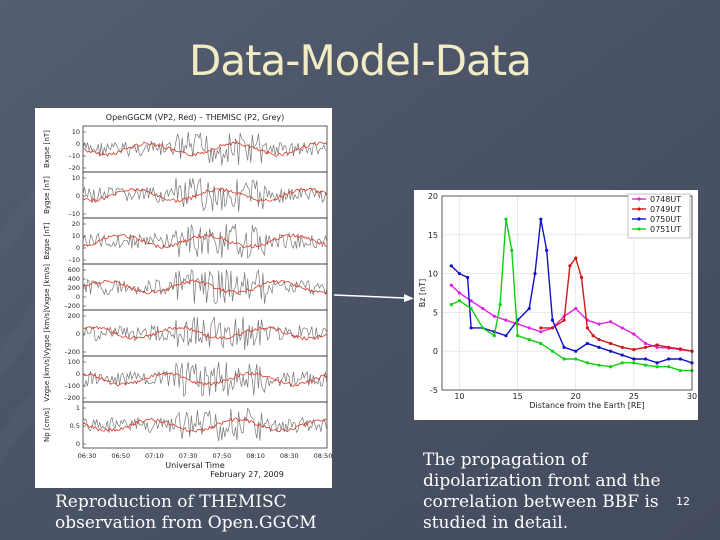 The height and width of the screenshot is (540, 720). What do you see at coordinates (195, 465) in the screenshot?
I see `x-axis-label: Universal Time` at bounding box center [195, 465].